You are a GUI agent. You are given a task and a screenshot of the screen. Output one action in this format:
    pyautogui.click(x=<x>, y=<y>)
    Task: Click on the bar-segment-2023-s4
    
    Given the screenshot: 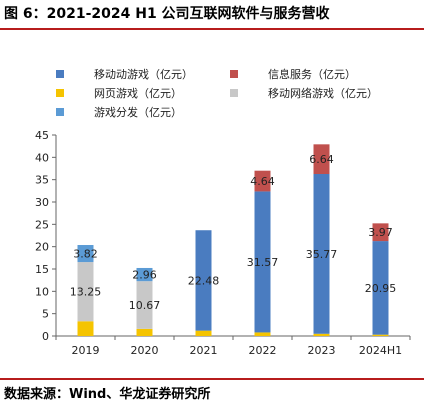 What is the action you would take?
    pyautogui.click(x=321, y=159)
    